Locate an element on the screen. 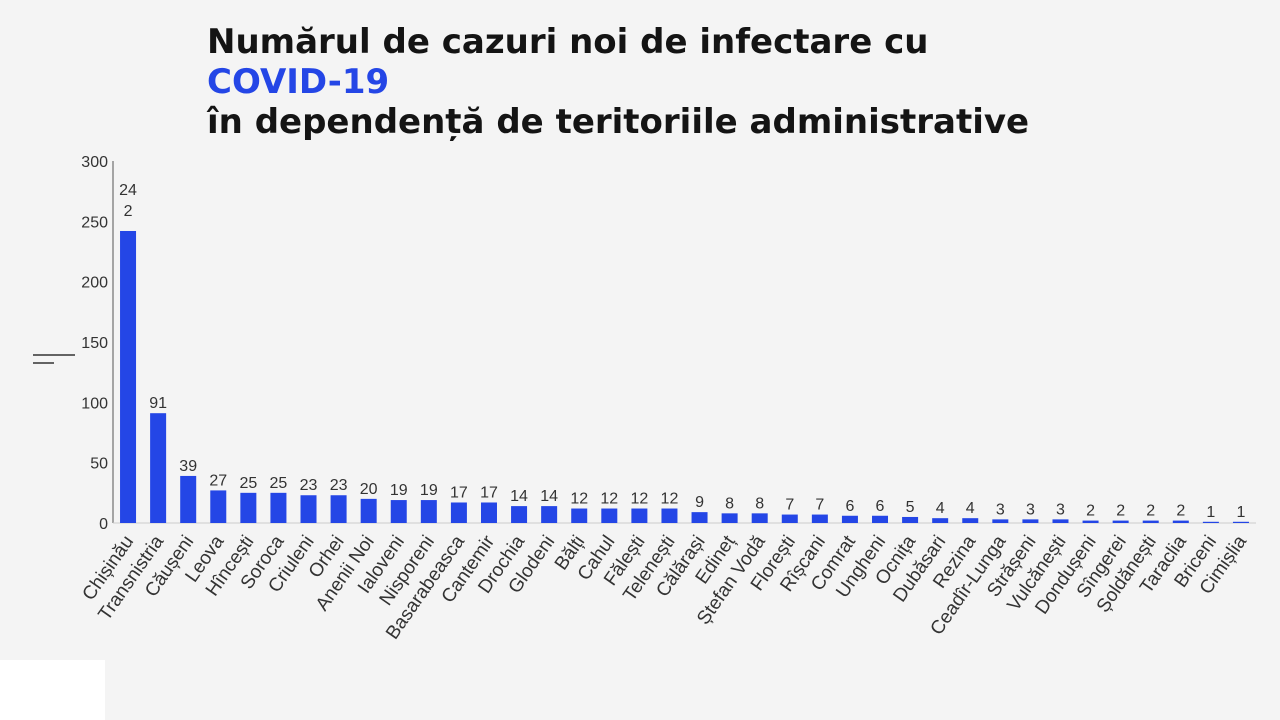  title-line-1: Numărul de cazuri noi de infectare cu is located at coordinates (568, 42).